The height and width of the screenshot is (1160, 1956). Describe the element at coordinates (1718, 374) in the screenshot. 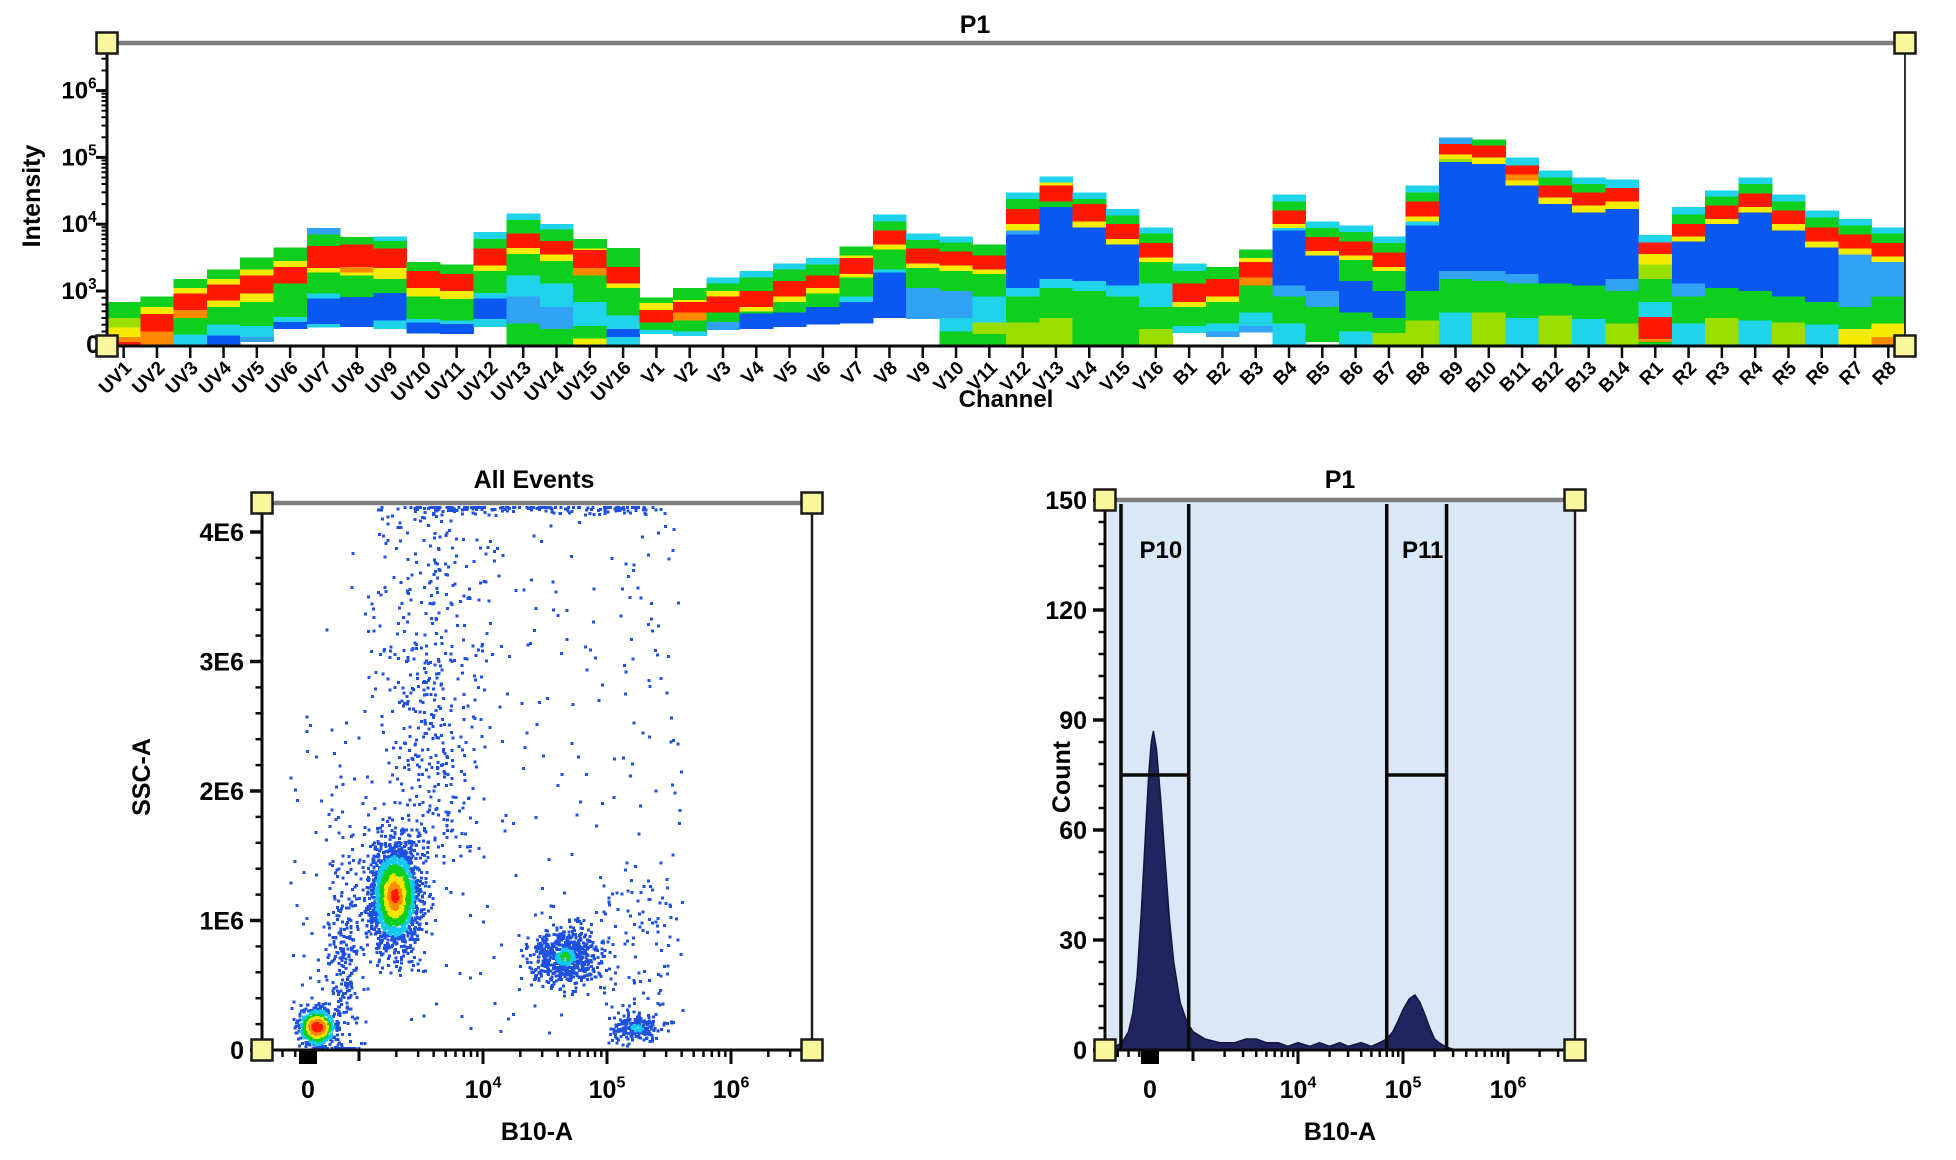

I see `svg-text: R3` at that location.